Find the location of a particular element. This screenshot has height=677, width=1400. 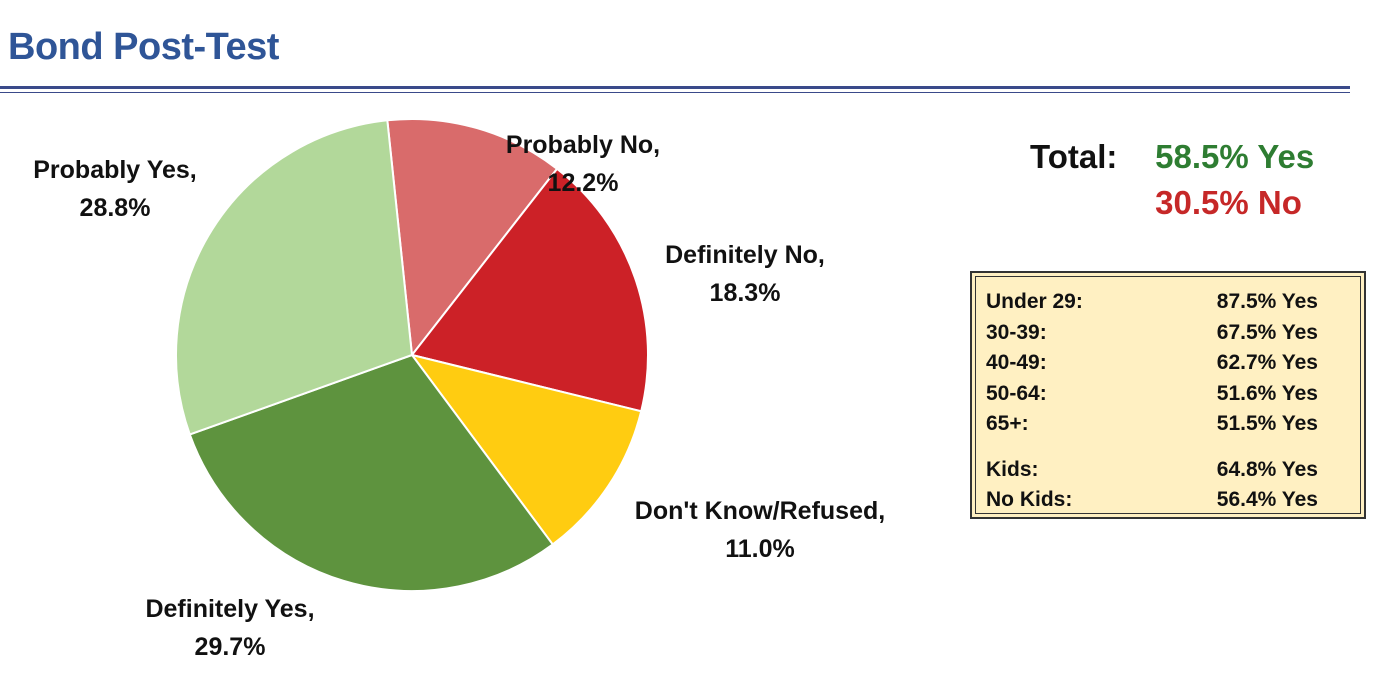

total-yes: 58.5% Yes is located at coordinates (1235, 156).